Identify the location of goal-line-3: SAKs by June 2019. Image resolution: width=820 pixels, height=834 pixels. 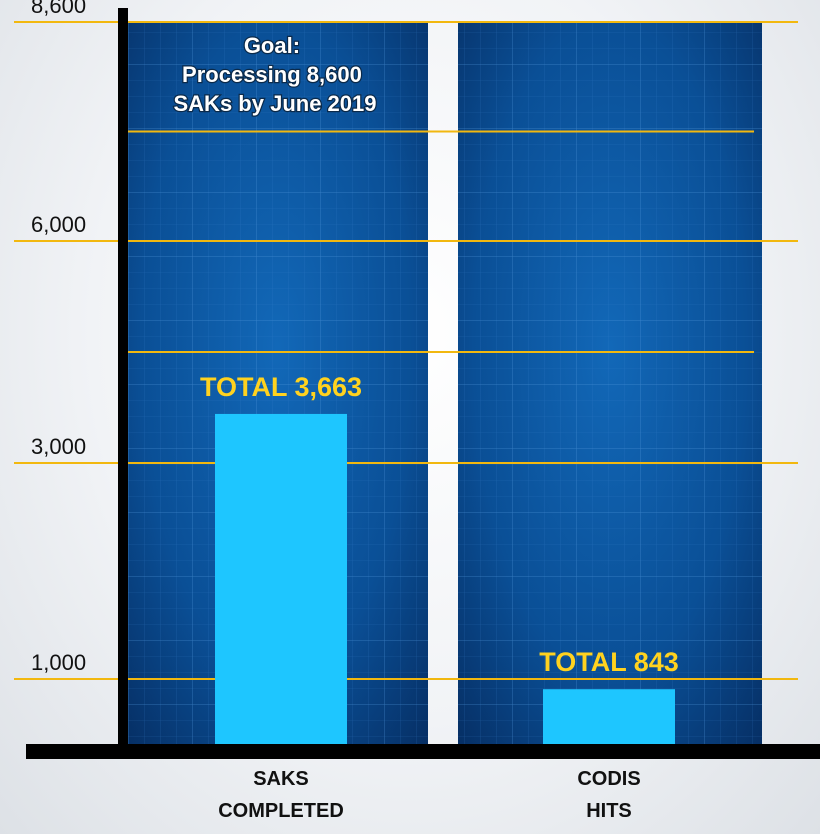
(275, 103).